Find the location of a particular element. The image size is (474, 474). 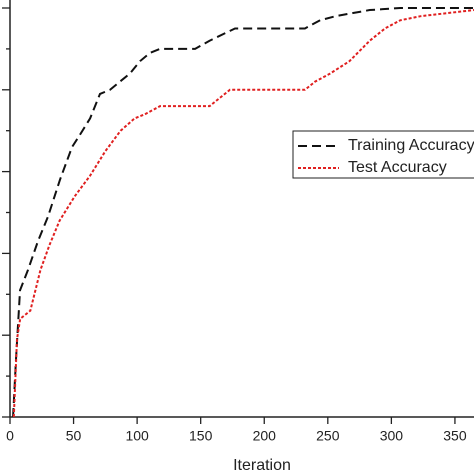

x-tick-label: 250 is located at coordinates (328, 436).